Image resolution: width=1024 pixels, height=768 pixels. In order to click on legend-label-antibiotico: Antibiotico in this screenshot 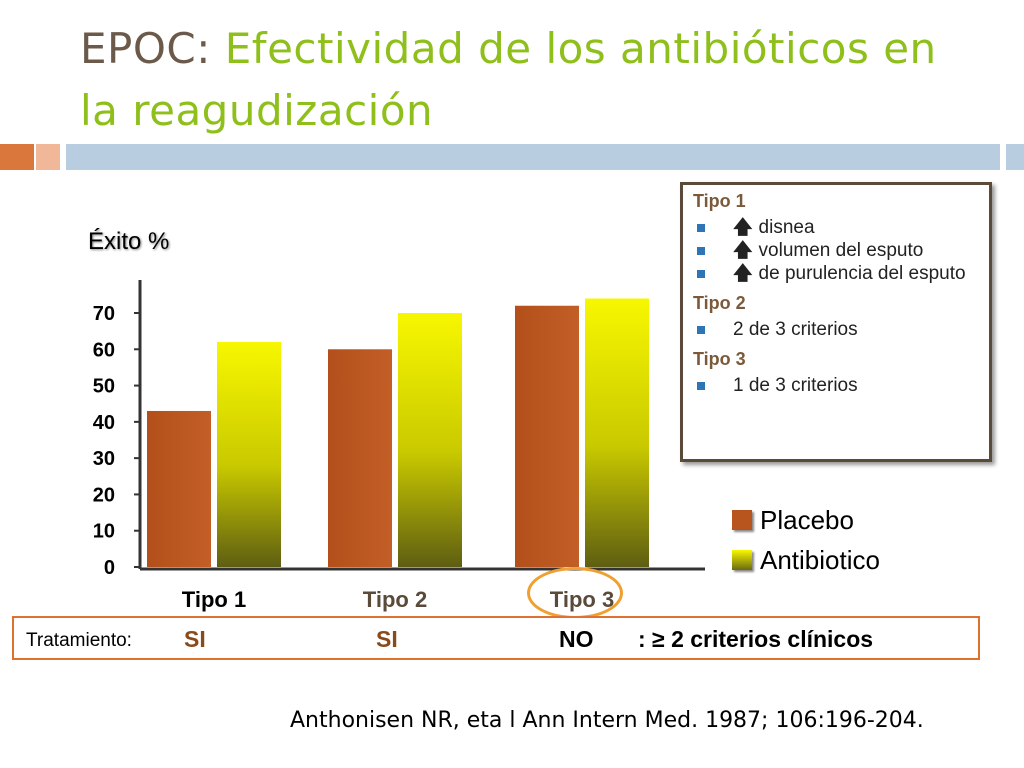, I will do `click(820, 559)`.